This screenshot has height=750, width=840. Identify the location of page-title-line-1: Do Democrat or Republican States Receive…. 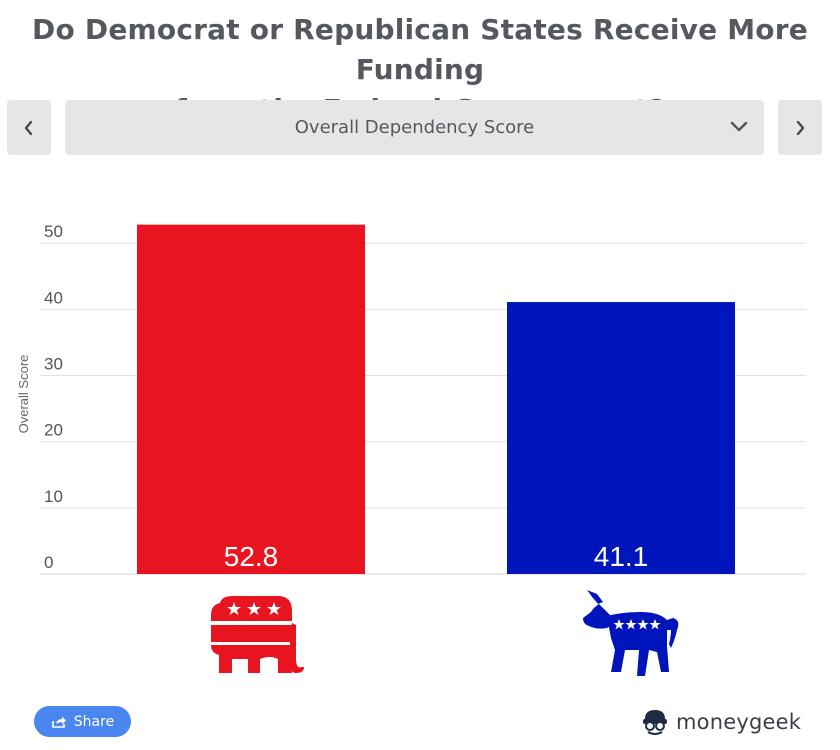
(420, 49).